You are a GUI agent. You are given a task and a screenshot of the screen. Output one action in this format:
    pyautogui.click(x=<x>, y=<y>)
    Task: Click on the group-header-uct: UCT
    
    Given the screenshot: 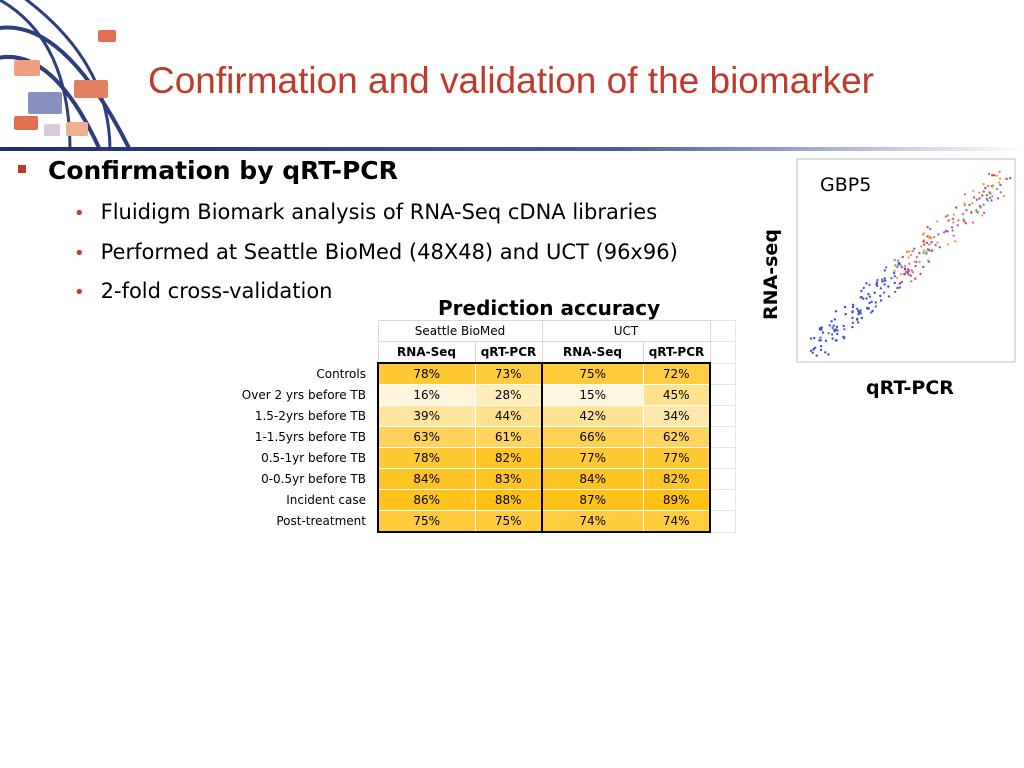 What is the action you would take?
    pyautogui.click(x=626, y=331)
    